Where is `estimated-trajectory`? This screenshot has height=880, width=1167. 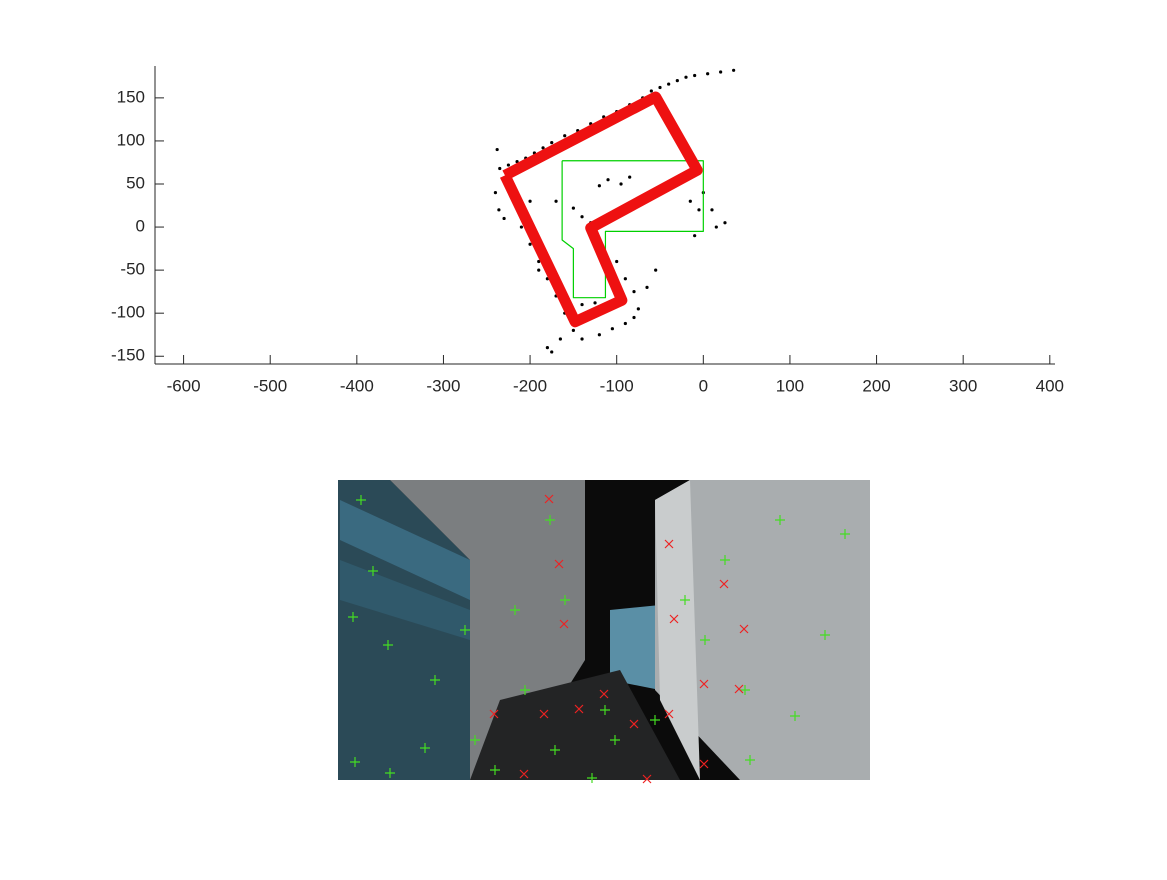 estimated-trajectory is located at coordinates (601, 209).